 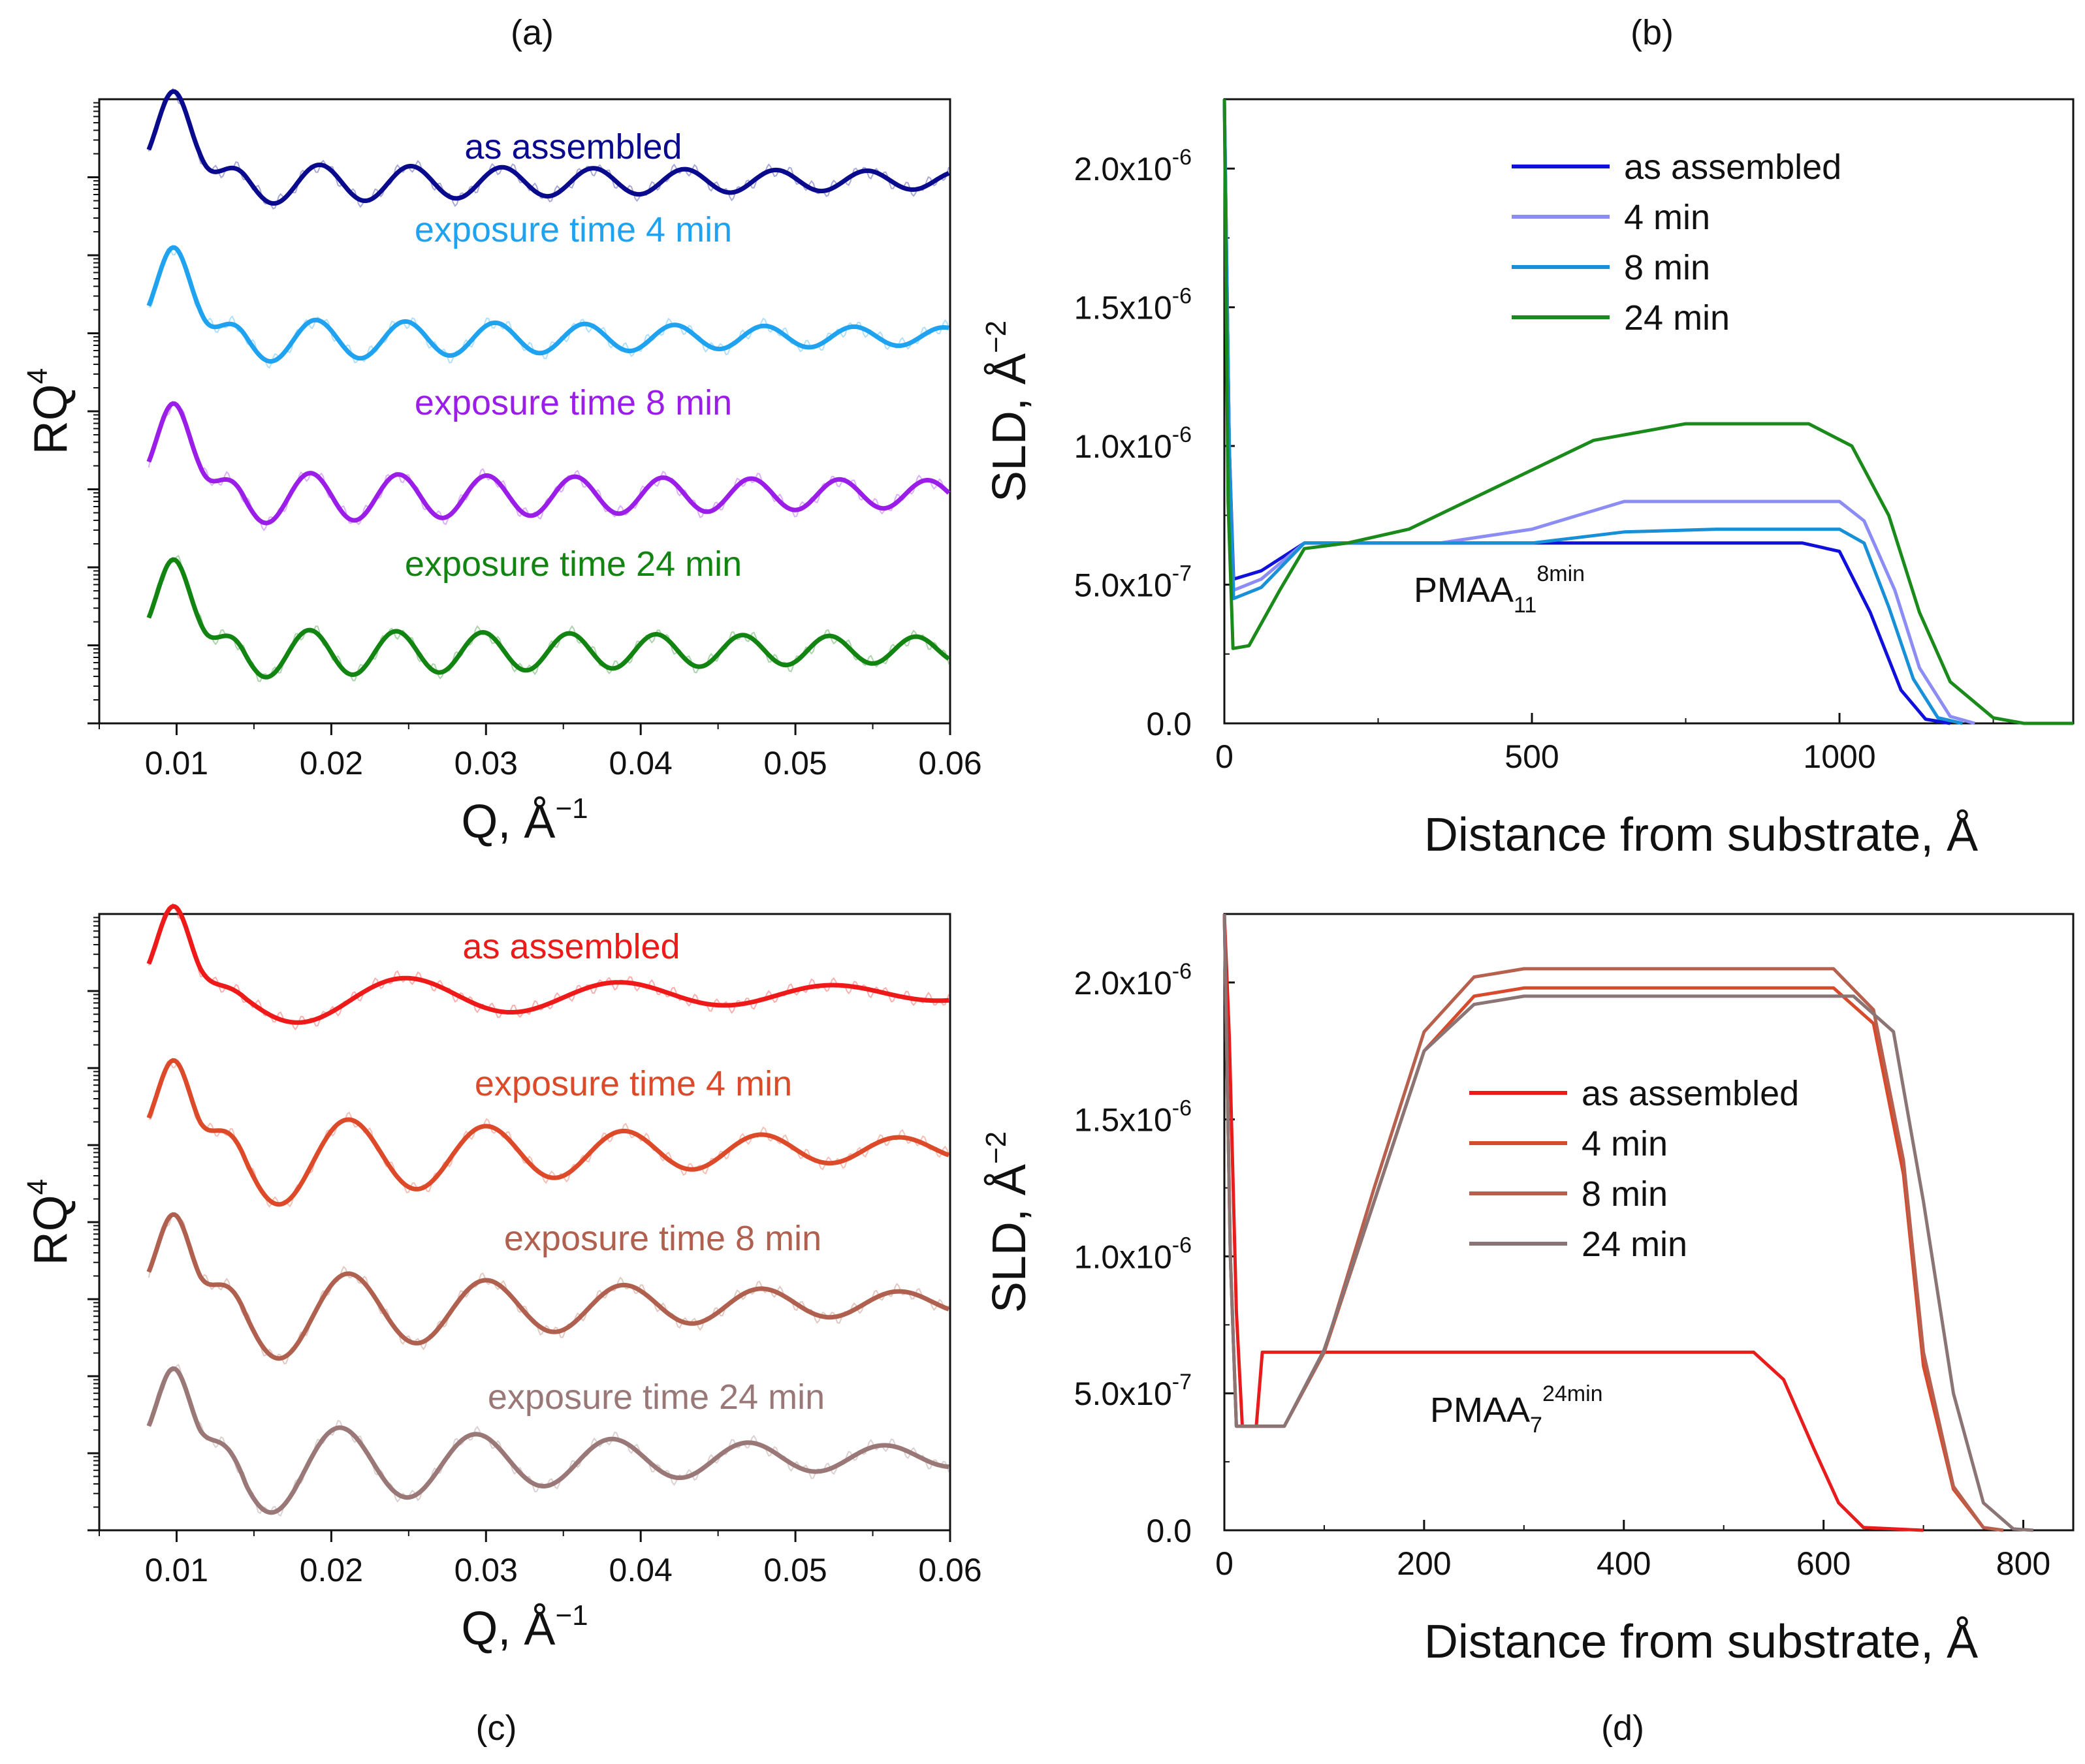 I want to click on chart-a-series-2-label: exposure time 8 min, so click(x=573, y=402).